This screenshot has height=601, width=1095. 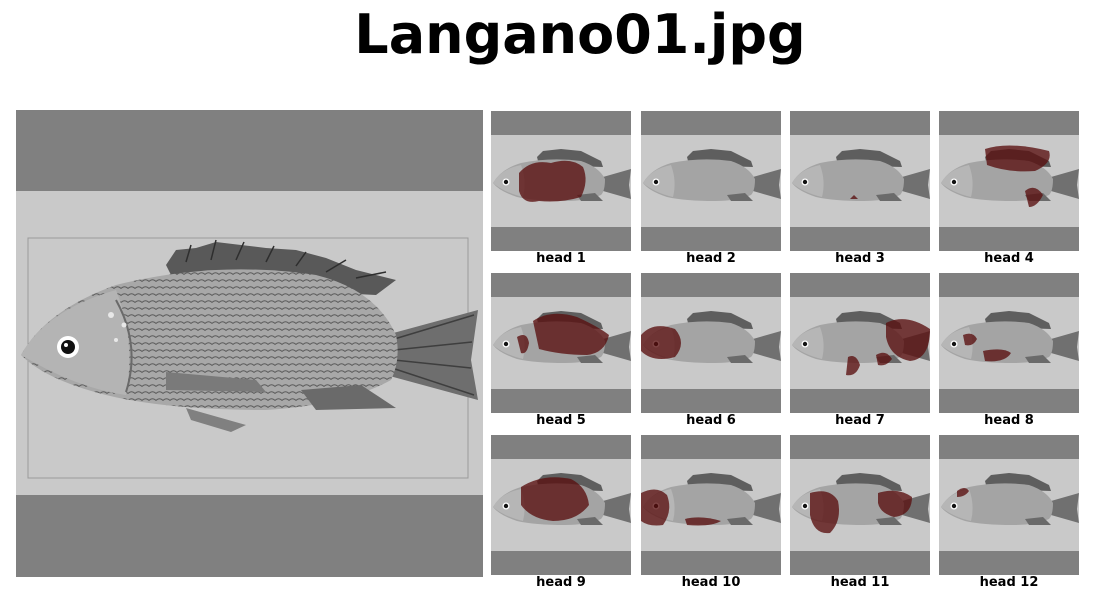 What do you see at coordinates (860, 258) in the screenshot?
I see `head-label: head 3` at bounding box center [860, 258].